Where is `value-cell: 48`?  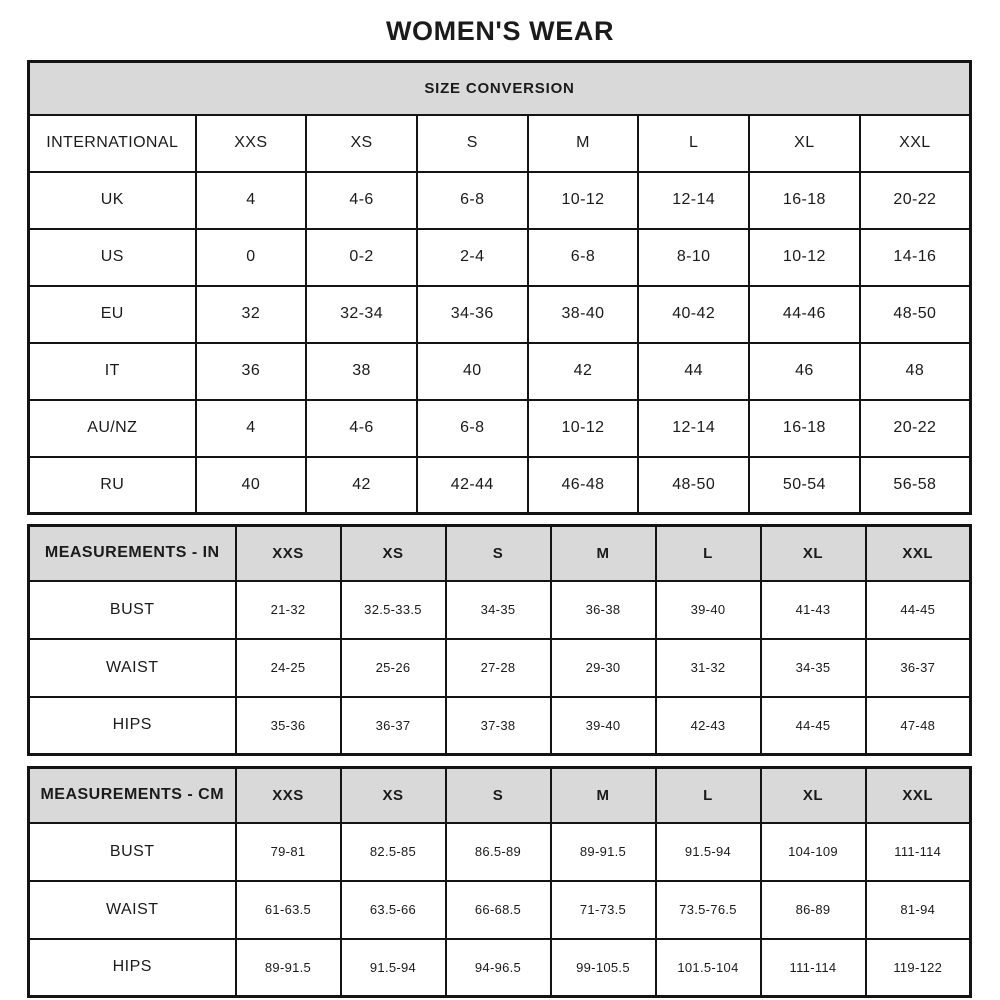 value-cell: 48 is located at coordinates (915, 371).